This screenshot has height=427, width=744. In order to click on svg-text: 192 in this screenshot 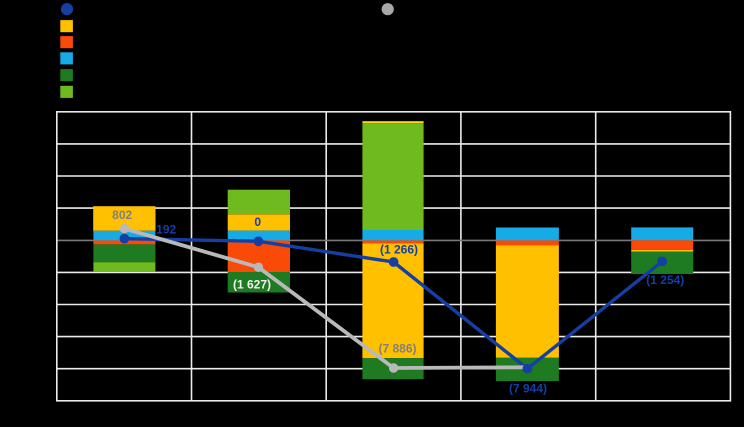, I will do `click(166, 230)`.